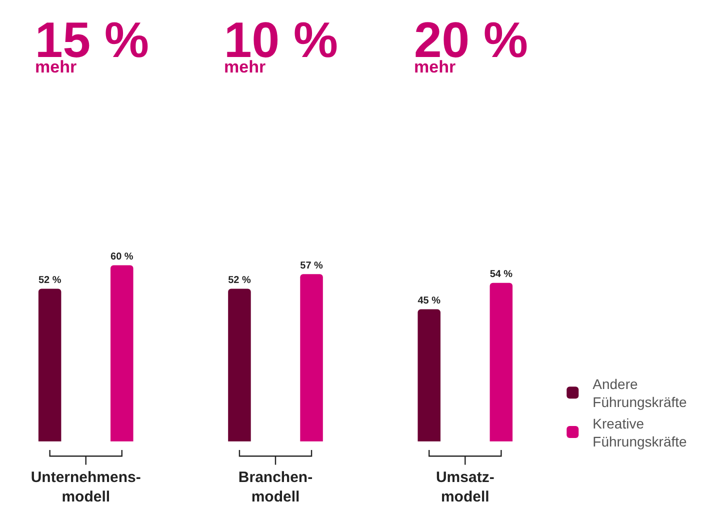  Describe the element at coordinates (471, 44) in the screenshot. I see `text: 20 % mehr` at that location.